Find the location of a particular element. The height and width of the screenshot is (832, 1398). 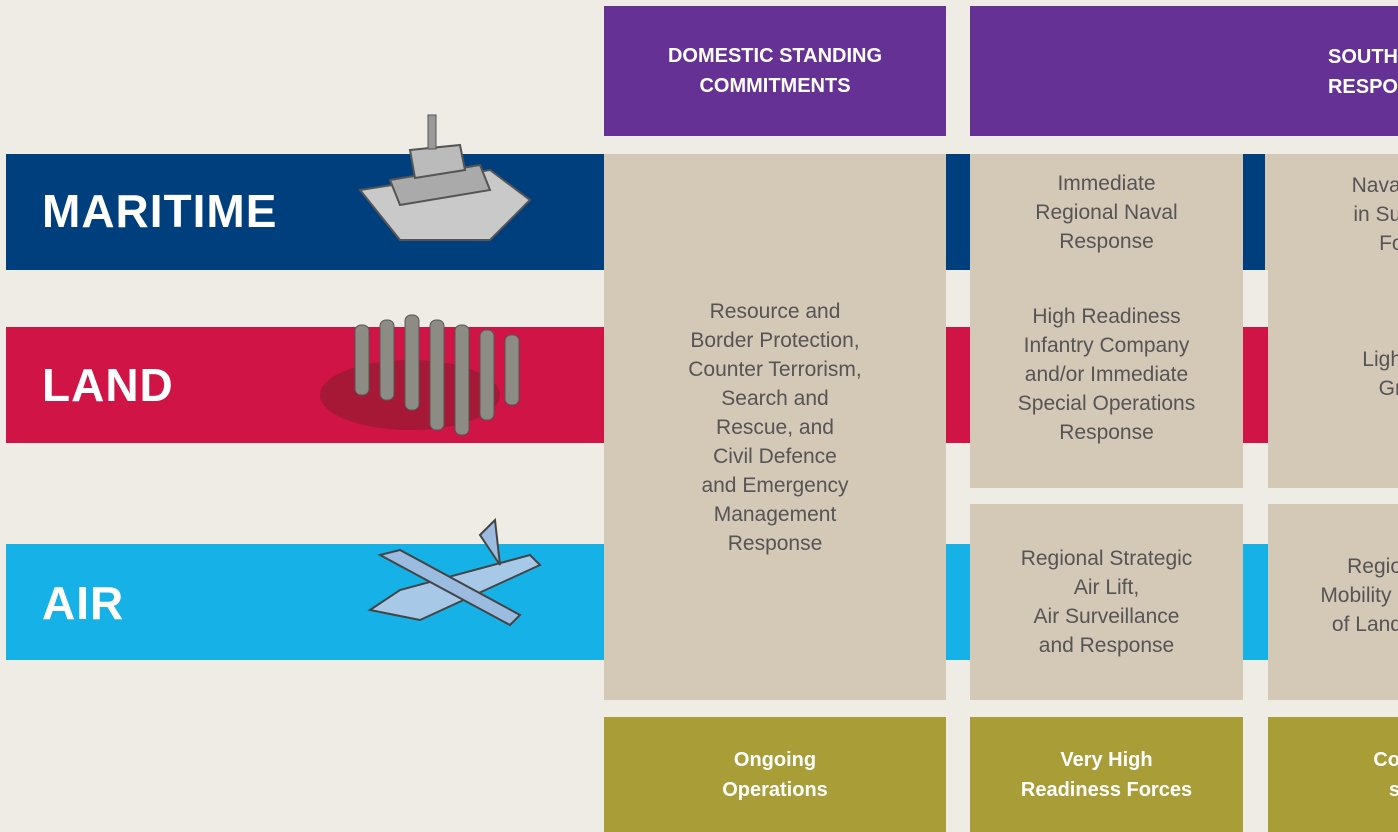

row-label: LAND is located at coordinates (108, 385).